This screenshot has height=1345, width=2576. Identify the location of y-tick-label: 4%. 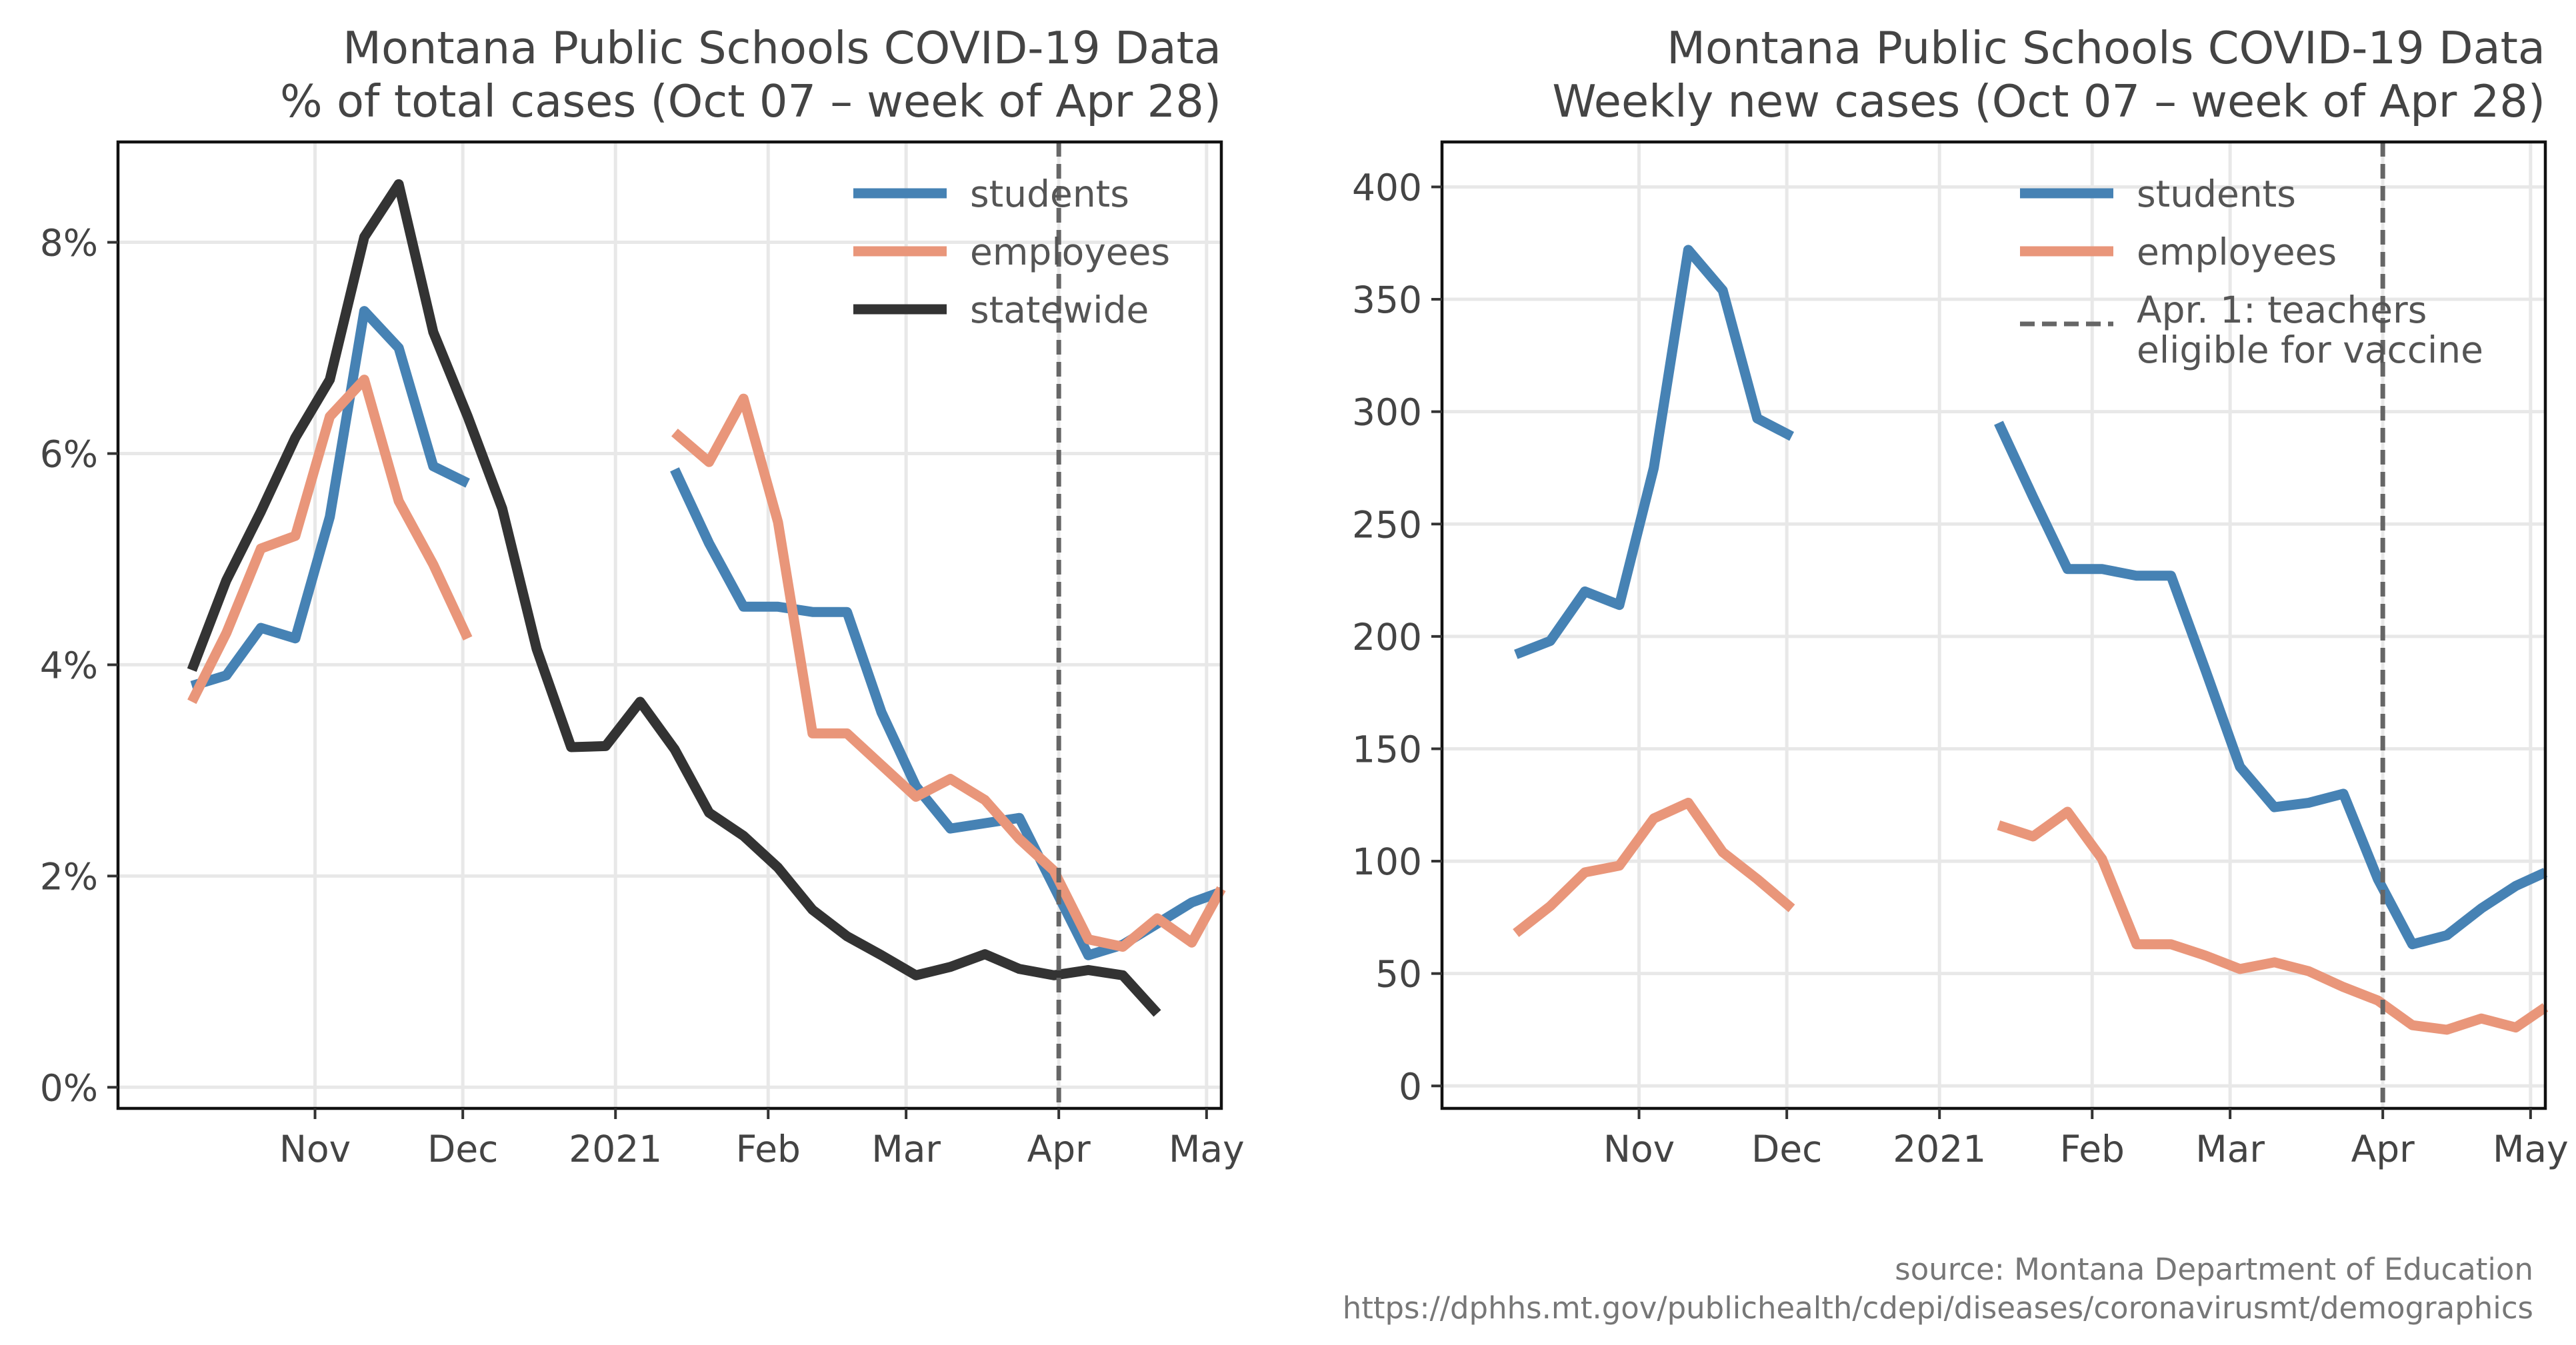
(69, 665).